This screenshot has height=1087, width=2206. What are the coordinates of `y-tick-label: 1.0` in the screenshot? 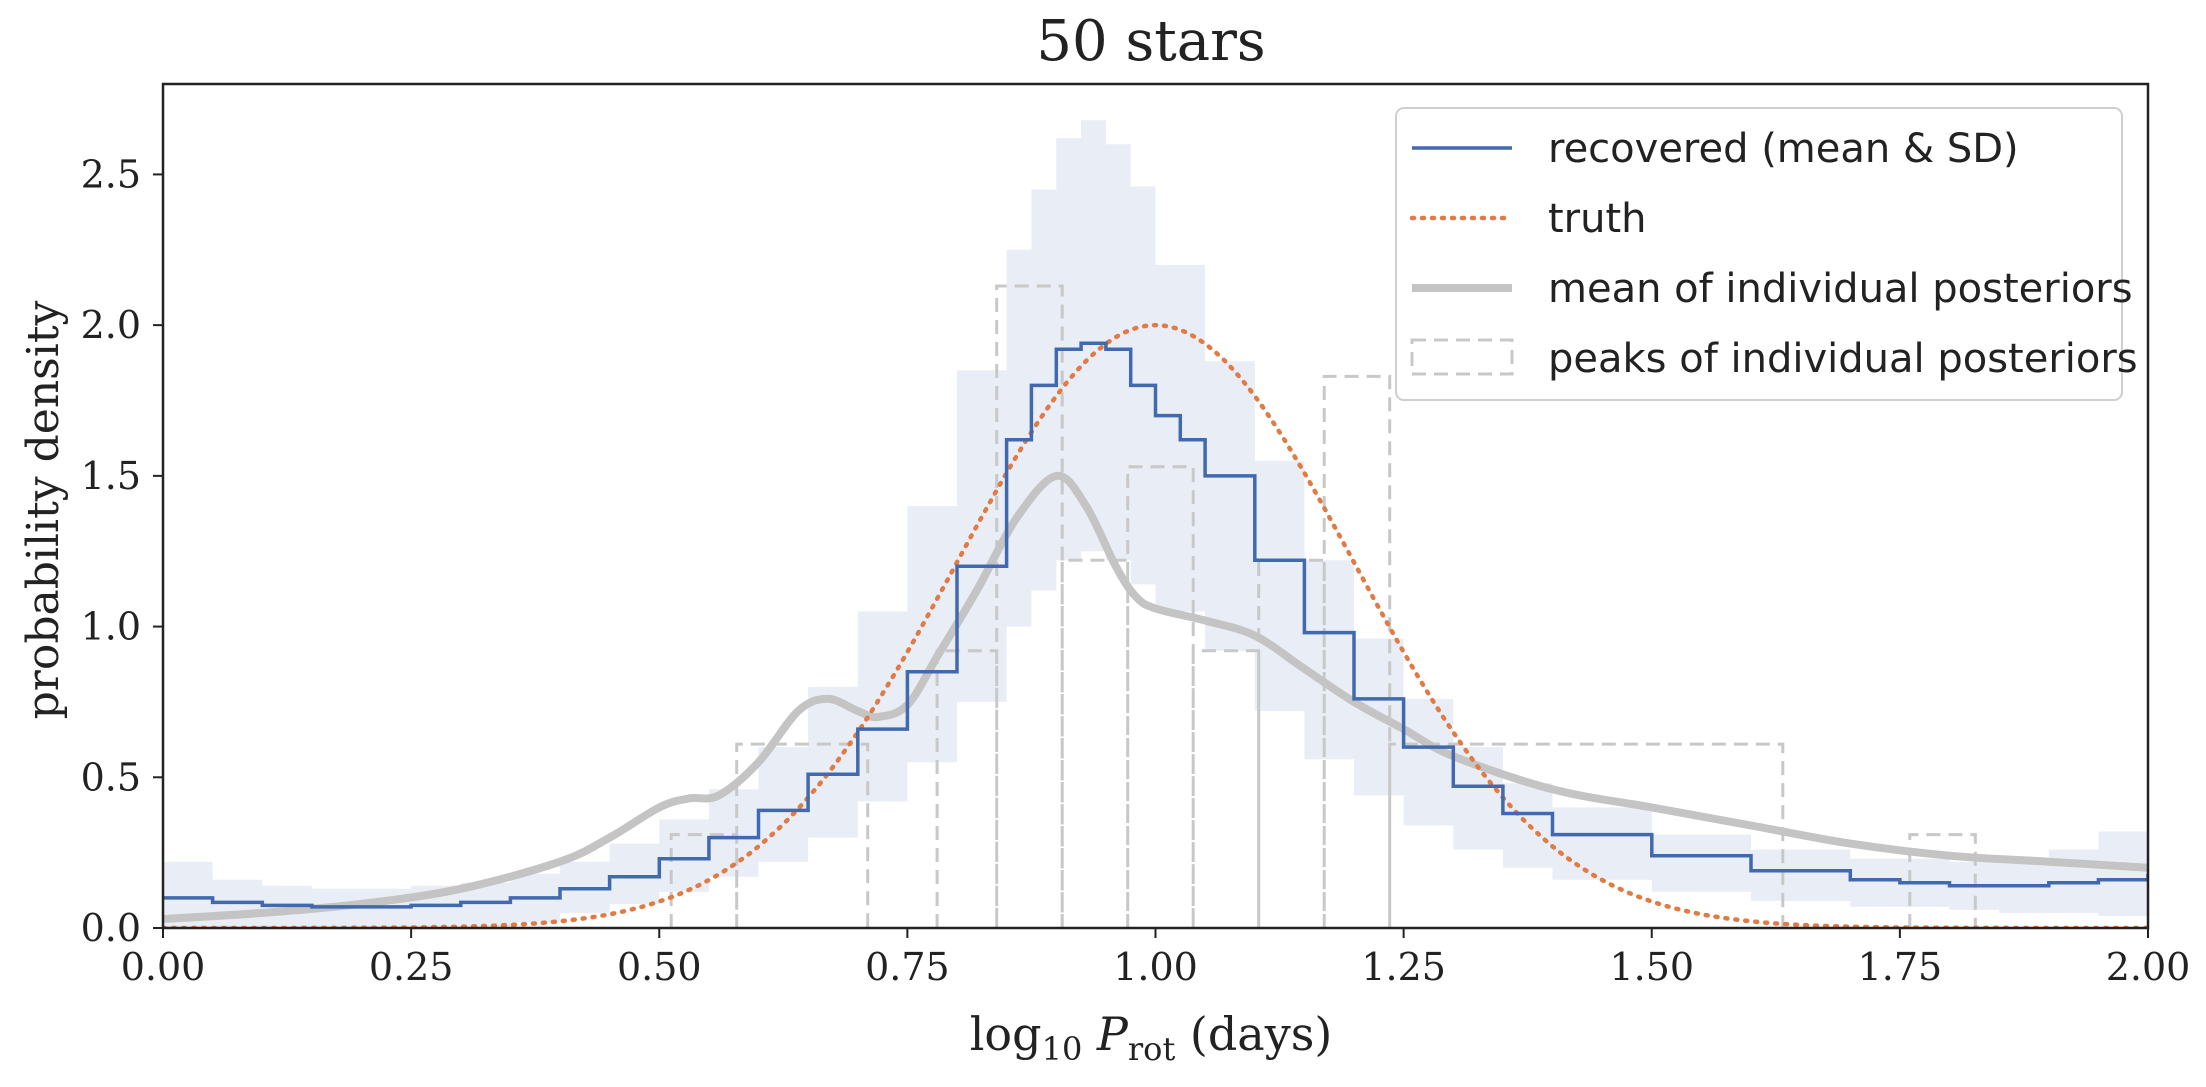 It's located at (111, 627).